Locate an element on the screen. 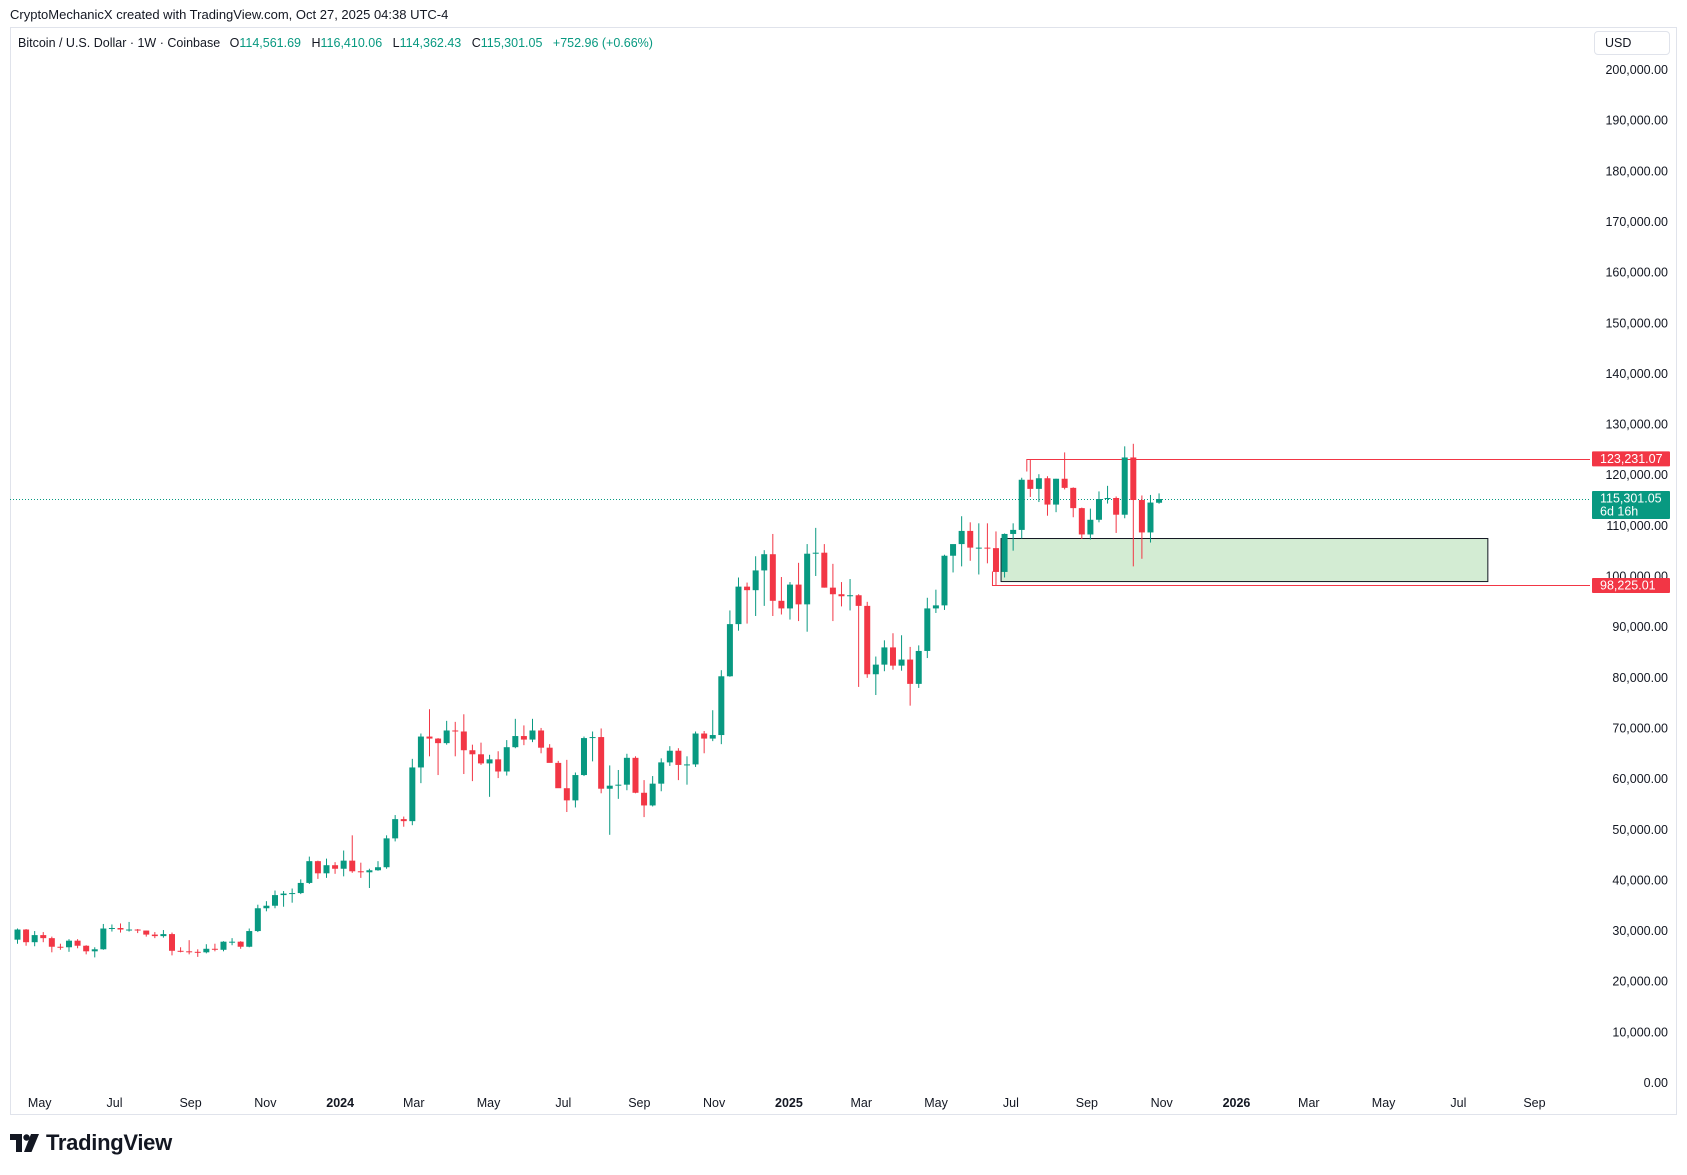 This screenshot has width=1687, height=1175. demand-zone-box is located at coordinates (1244, 560).